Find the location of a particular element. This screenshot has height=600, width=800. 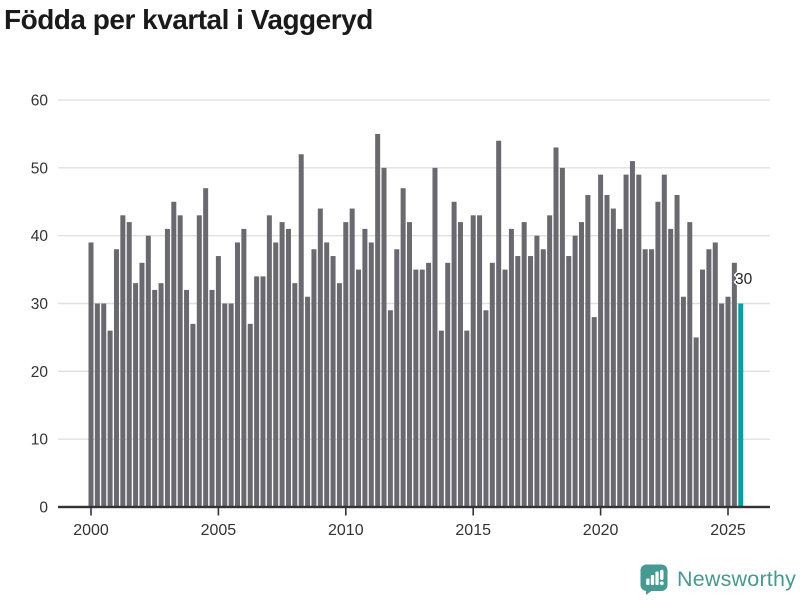

y-axis-label: 20 is located at coordinates (40, 372).